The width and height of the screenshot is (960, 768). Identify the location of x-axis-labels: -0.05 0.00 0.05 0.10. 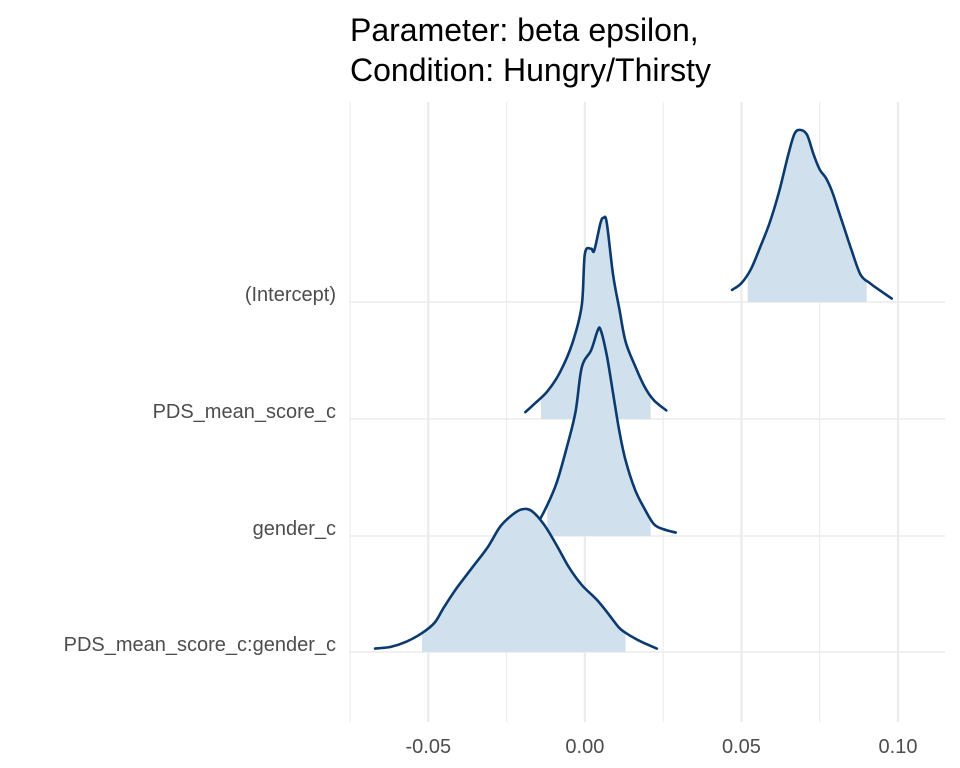
(661, 747).